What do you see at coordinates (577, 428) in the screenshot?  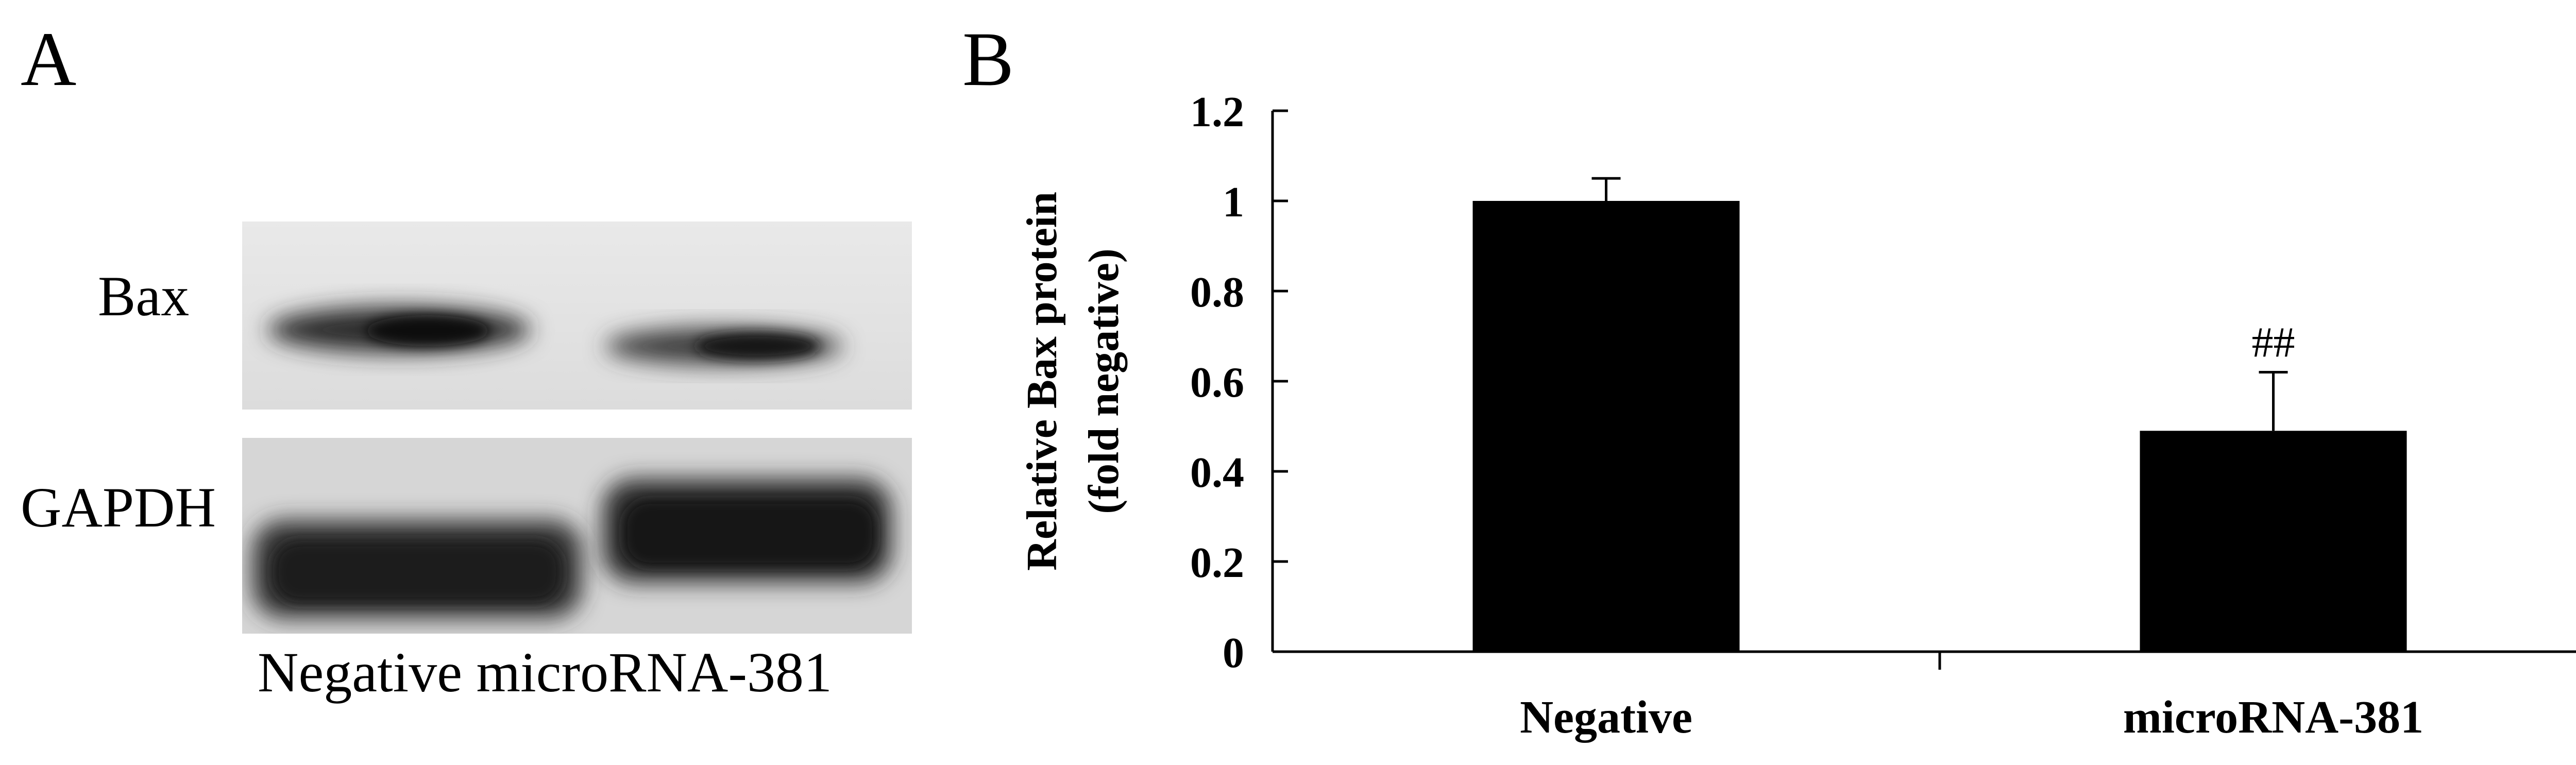 I see `western-blot-image` at bounding box center [577, 428].